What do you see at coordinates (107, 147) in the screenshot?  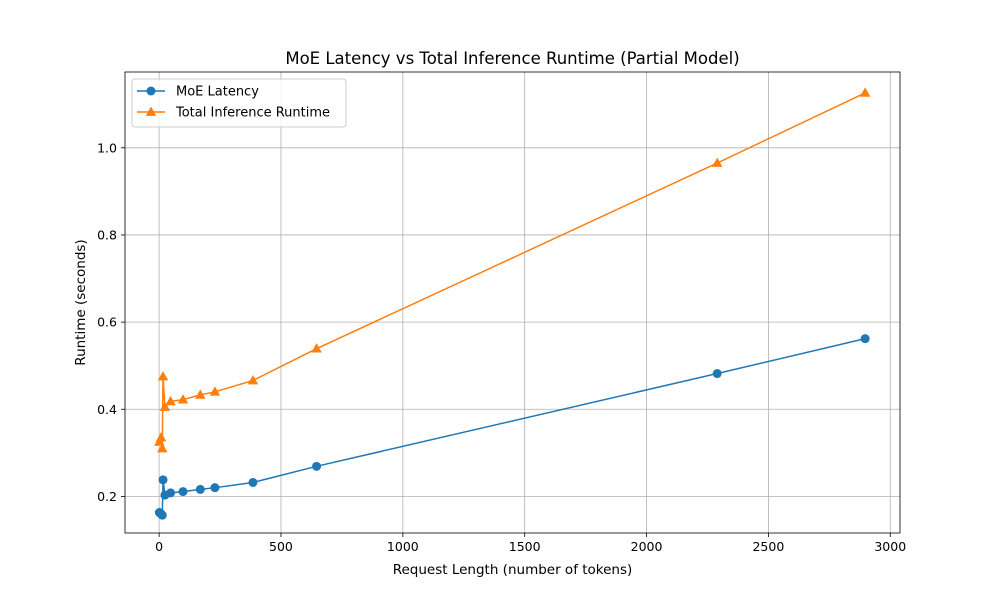 I see `y-tick-label: 1.0` at bounding box center [107, 147].